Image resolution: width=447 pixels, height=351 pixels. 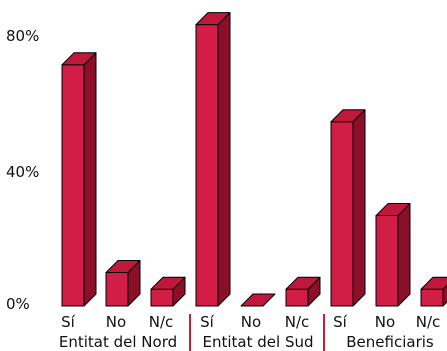 What do you see at coordinates (390, 342) in the screenshot?
I see `group-label: Beneficiaris` at bounding box center [390, 342].